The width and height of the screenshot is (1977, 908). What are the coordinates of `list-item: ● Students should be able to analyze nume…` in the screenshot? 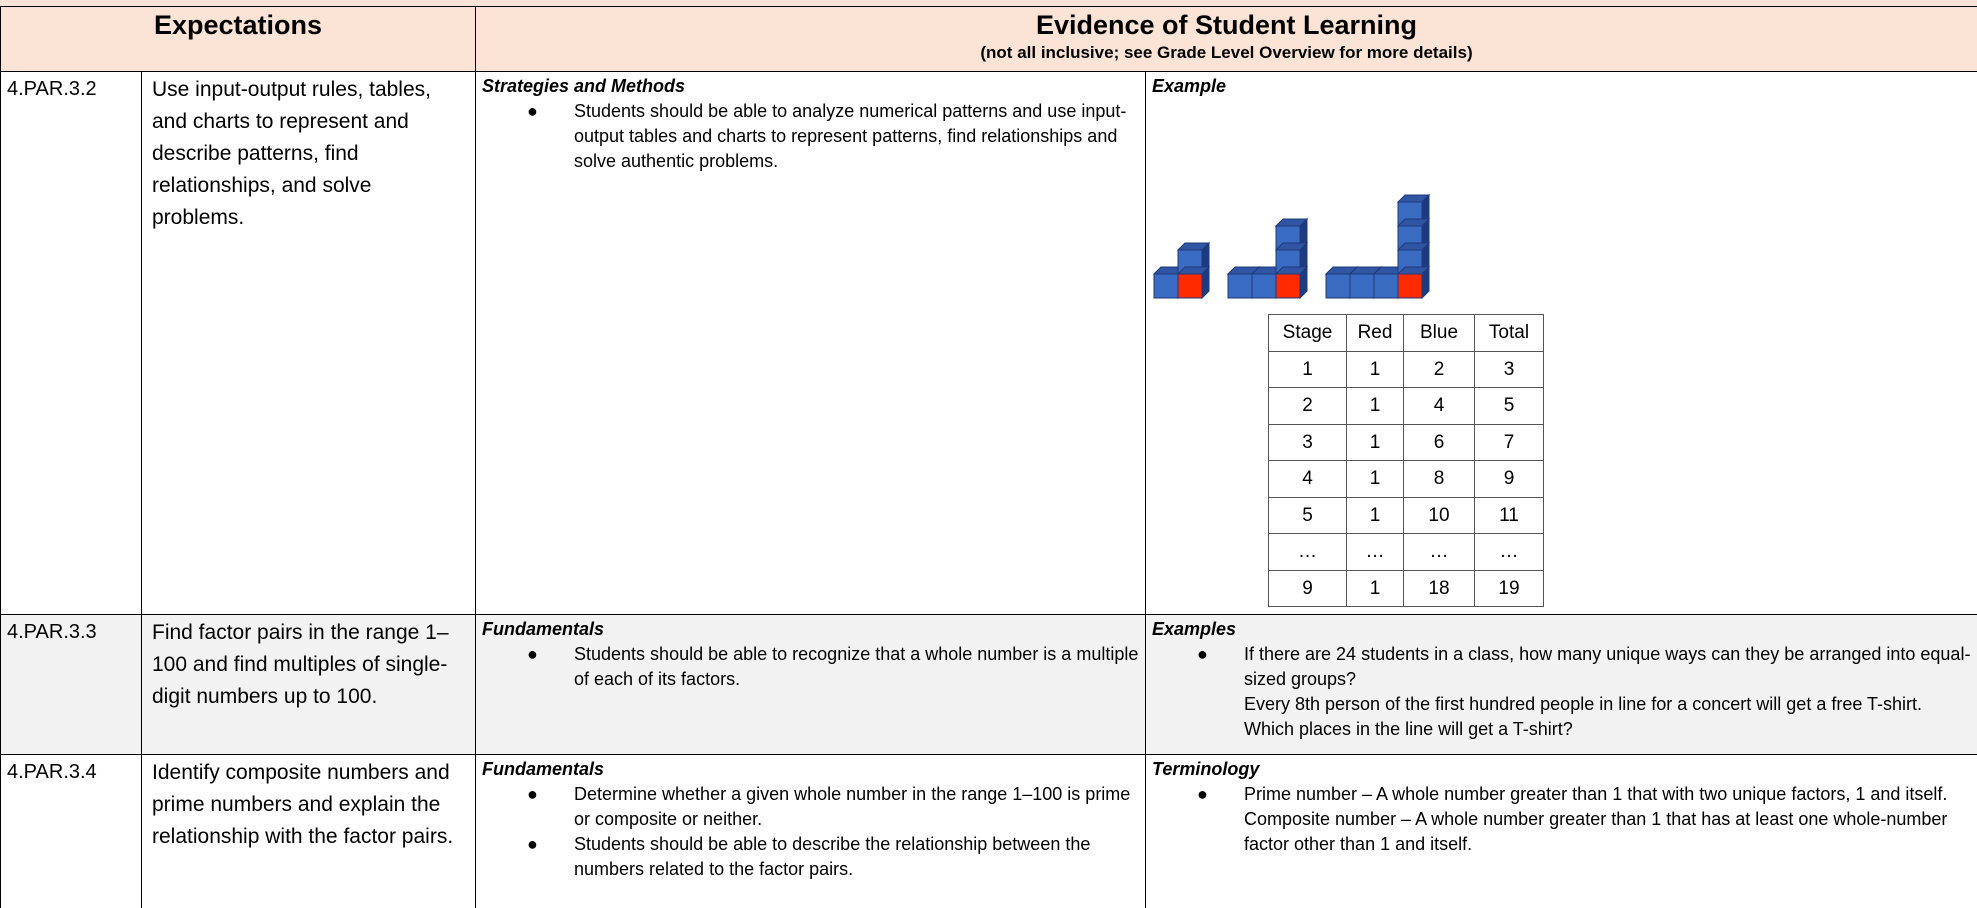 It's located at (833, 136).